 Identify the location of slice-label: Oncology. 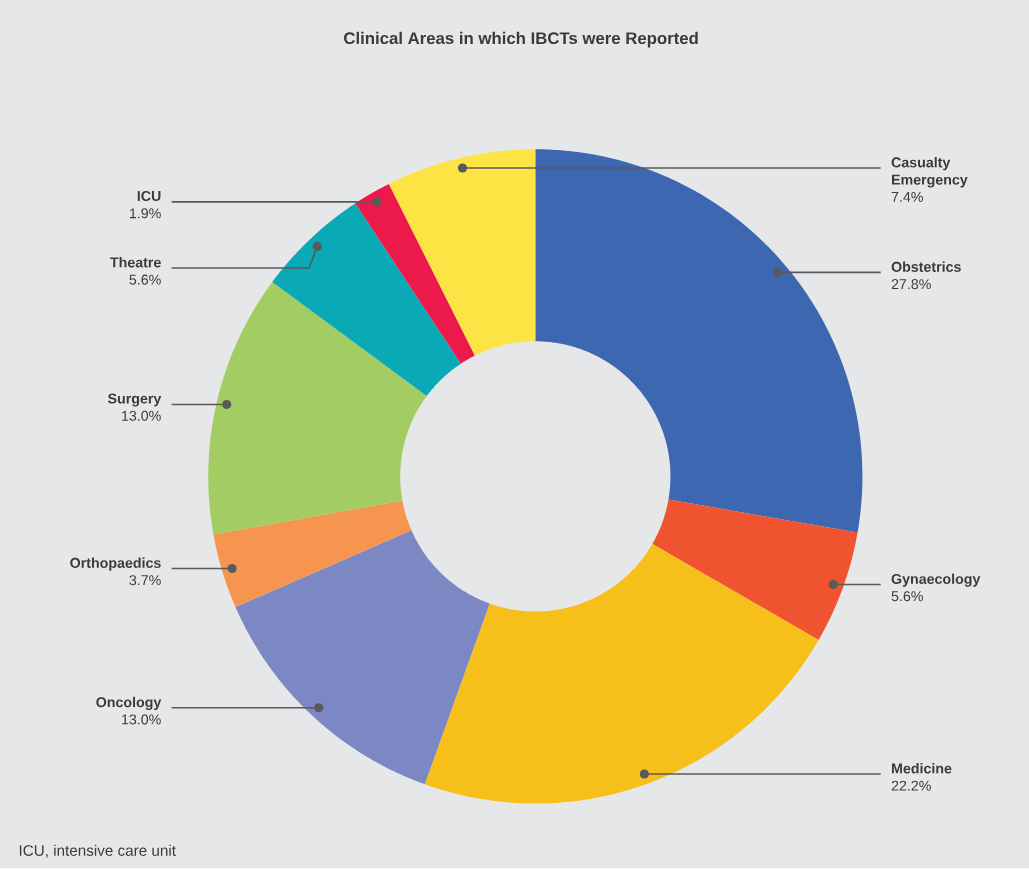
(129, 704).